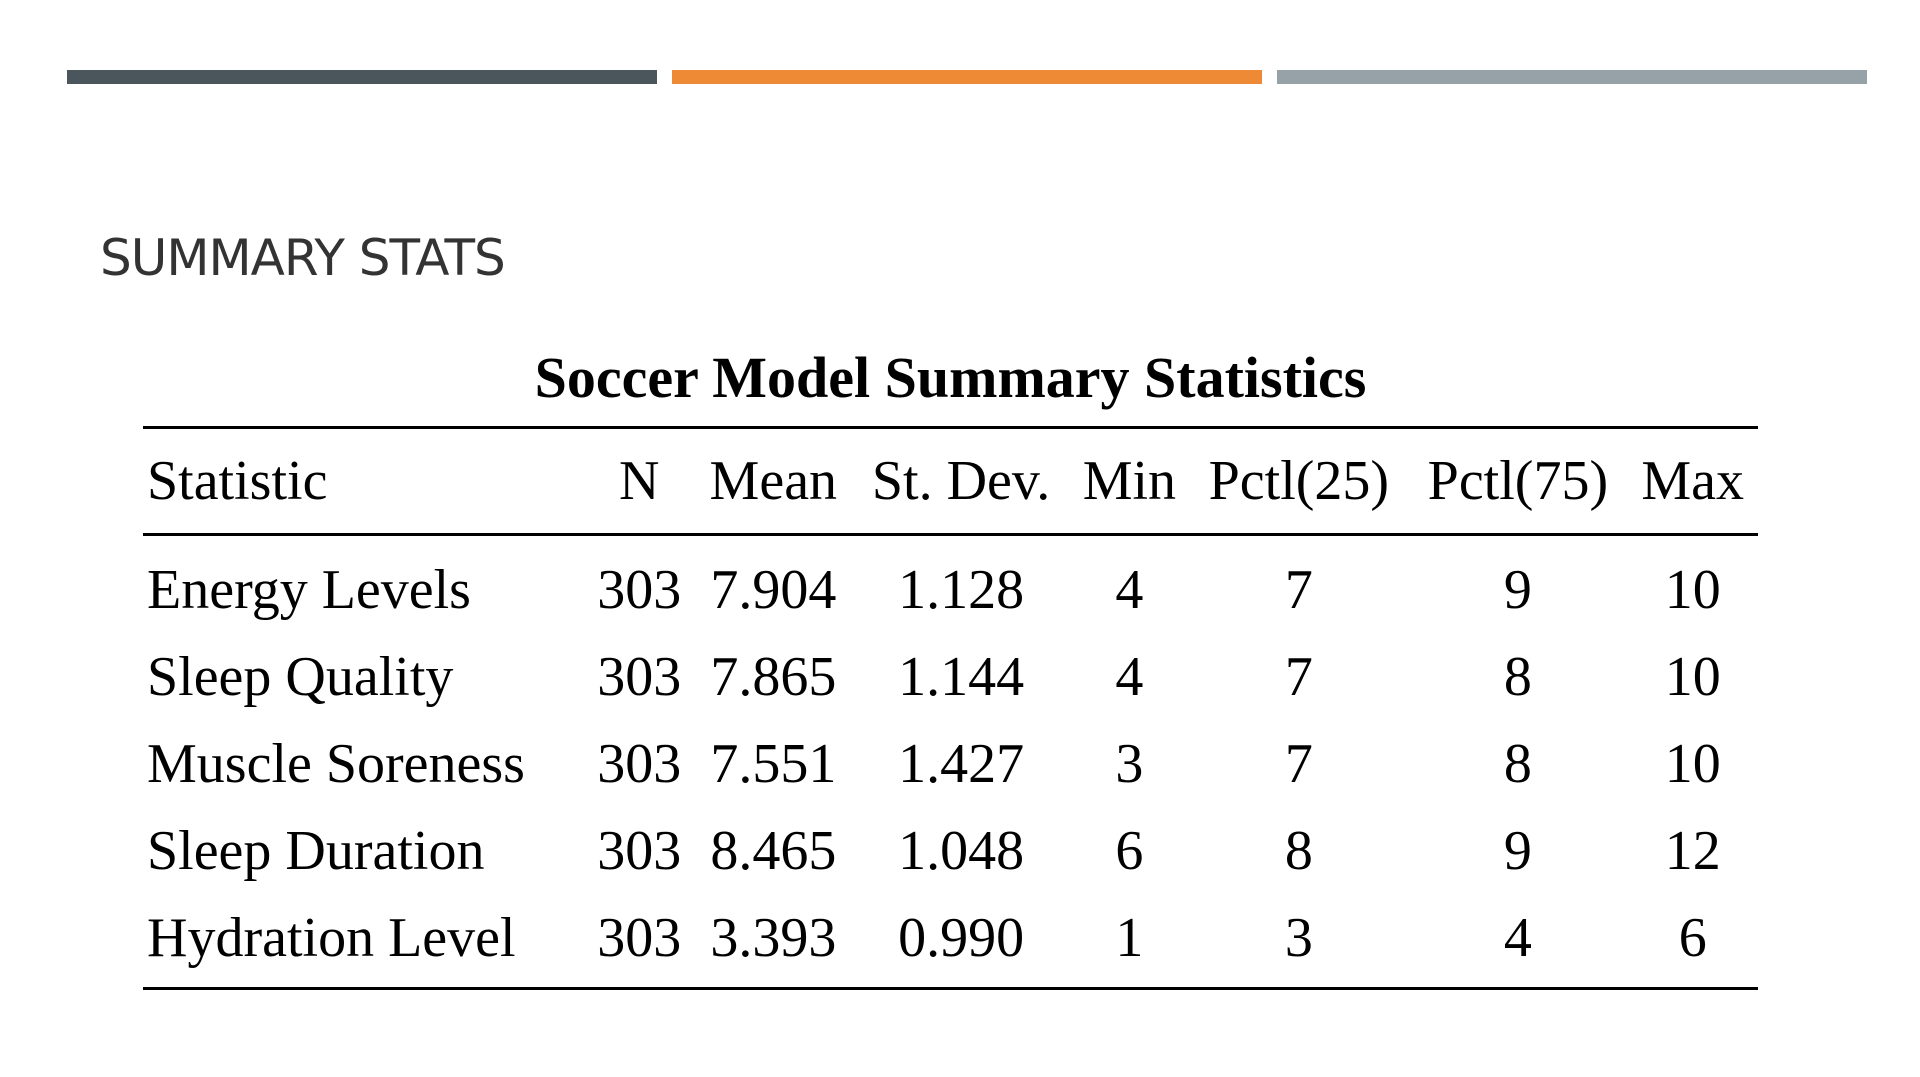  I want to click on column-header: Pctl(25), so click(1299, 481).